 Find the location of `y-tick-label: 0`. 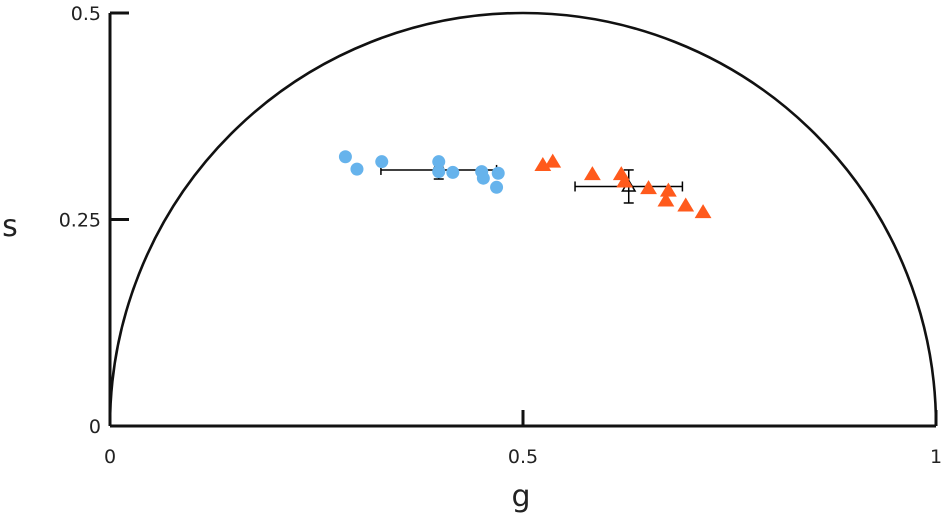

y-tick-label: 0 is located at coordinates (95, 427).